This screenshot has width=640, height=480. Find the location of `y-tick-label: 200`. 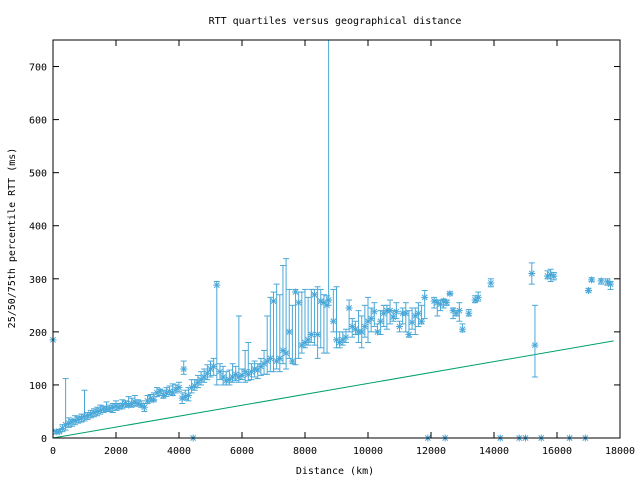

y-tick-label: 200 is located at coordinates (38, 333).